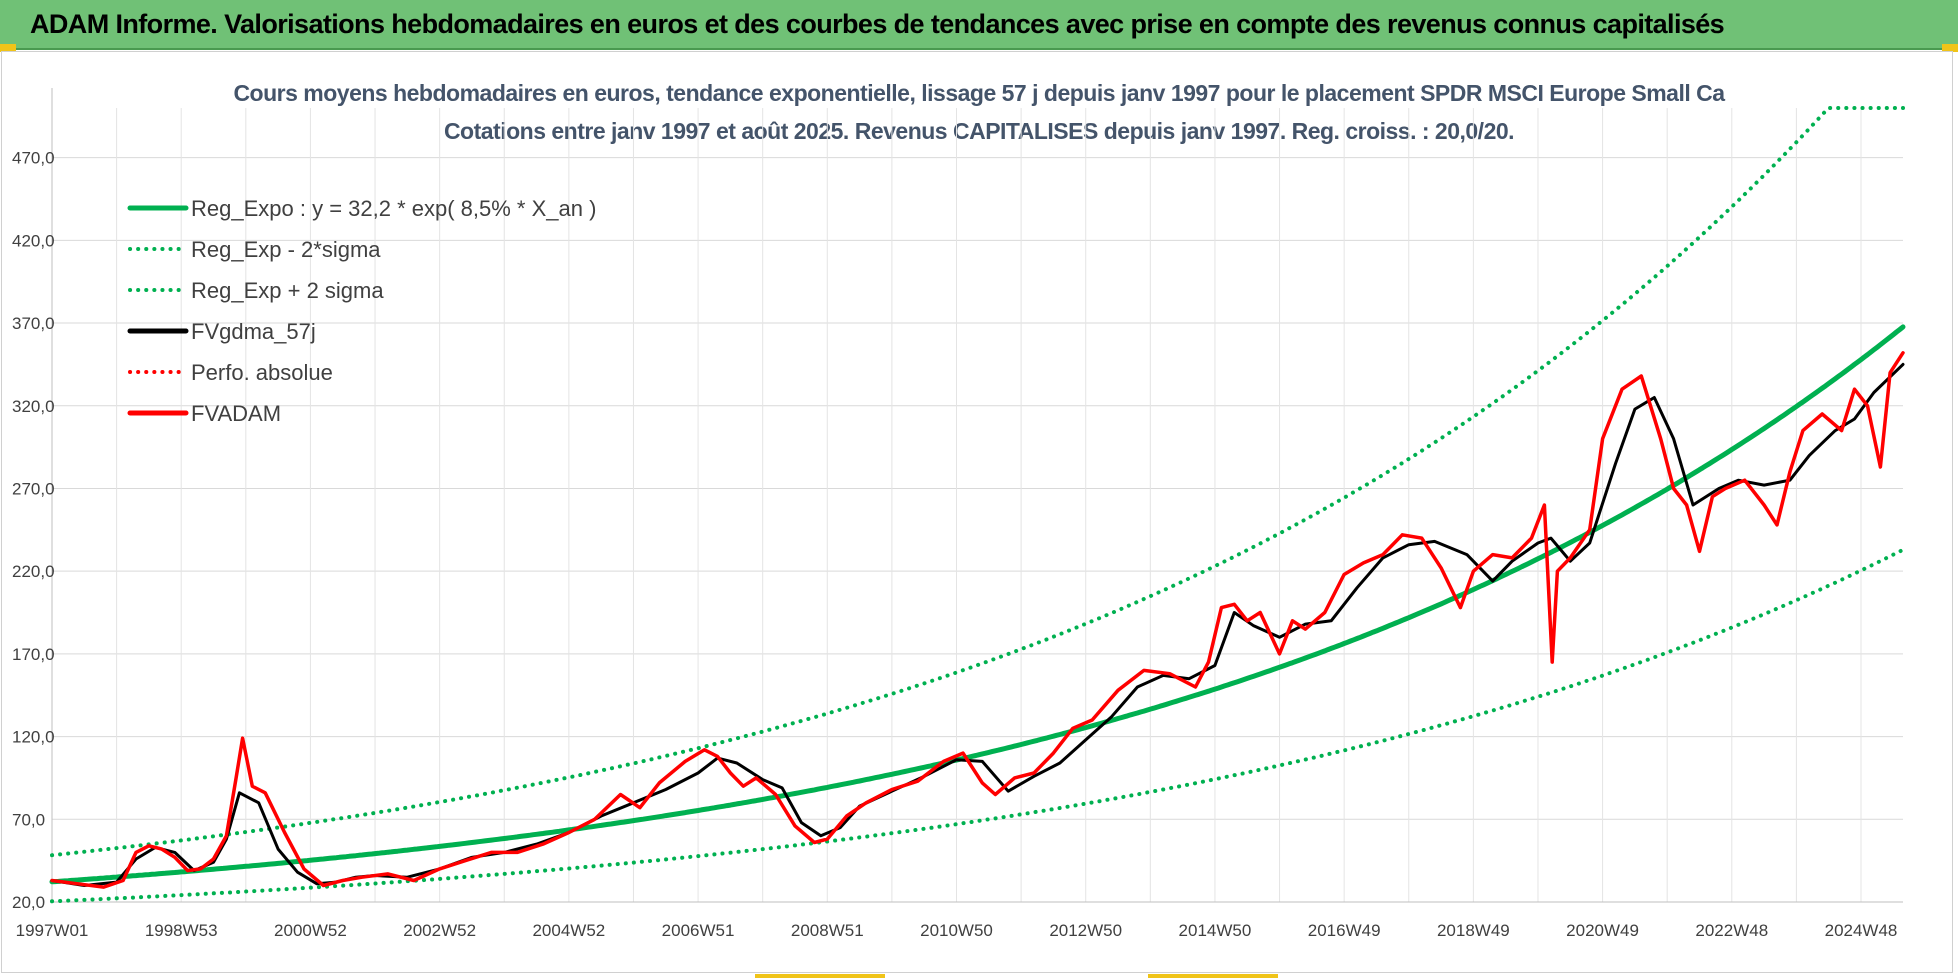  I want to click on x-tick-label: 2000W52, so click(310, 930).